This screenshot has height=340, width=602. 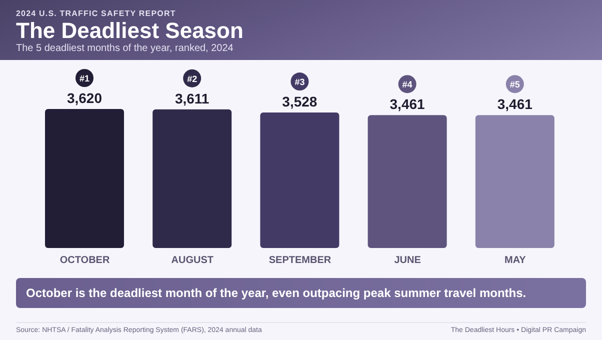 I want to click on x-tick-label: SEPTEMBER, so click(x=300, y=260).